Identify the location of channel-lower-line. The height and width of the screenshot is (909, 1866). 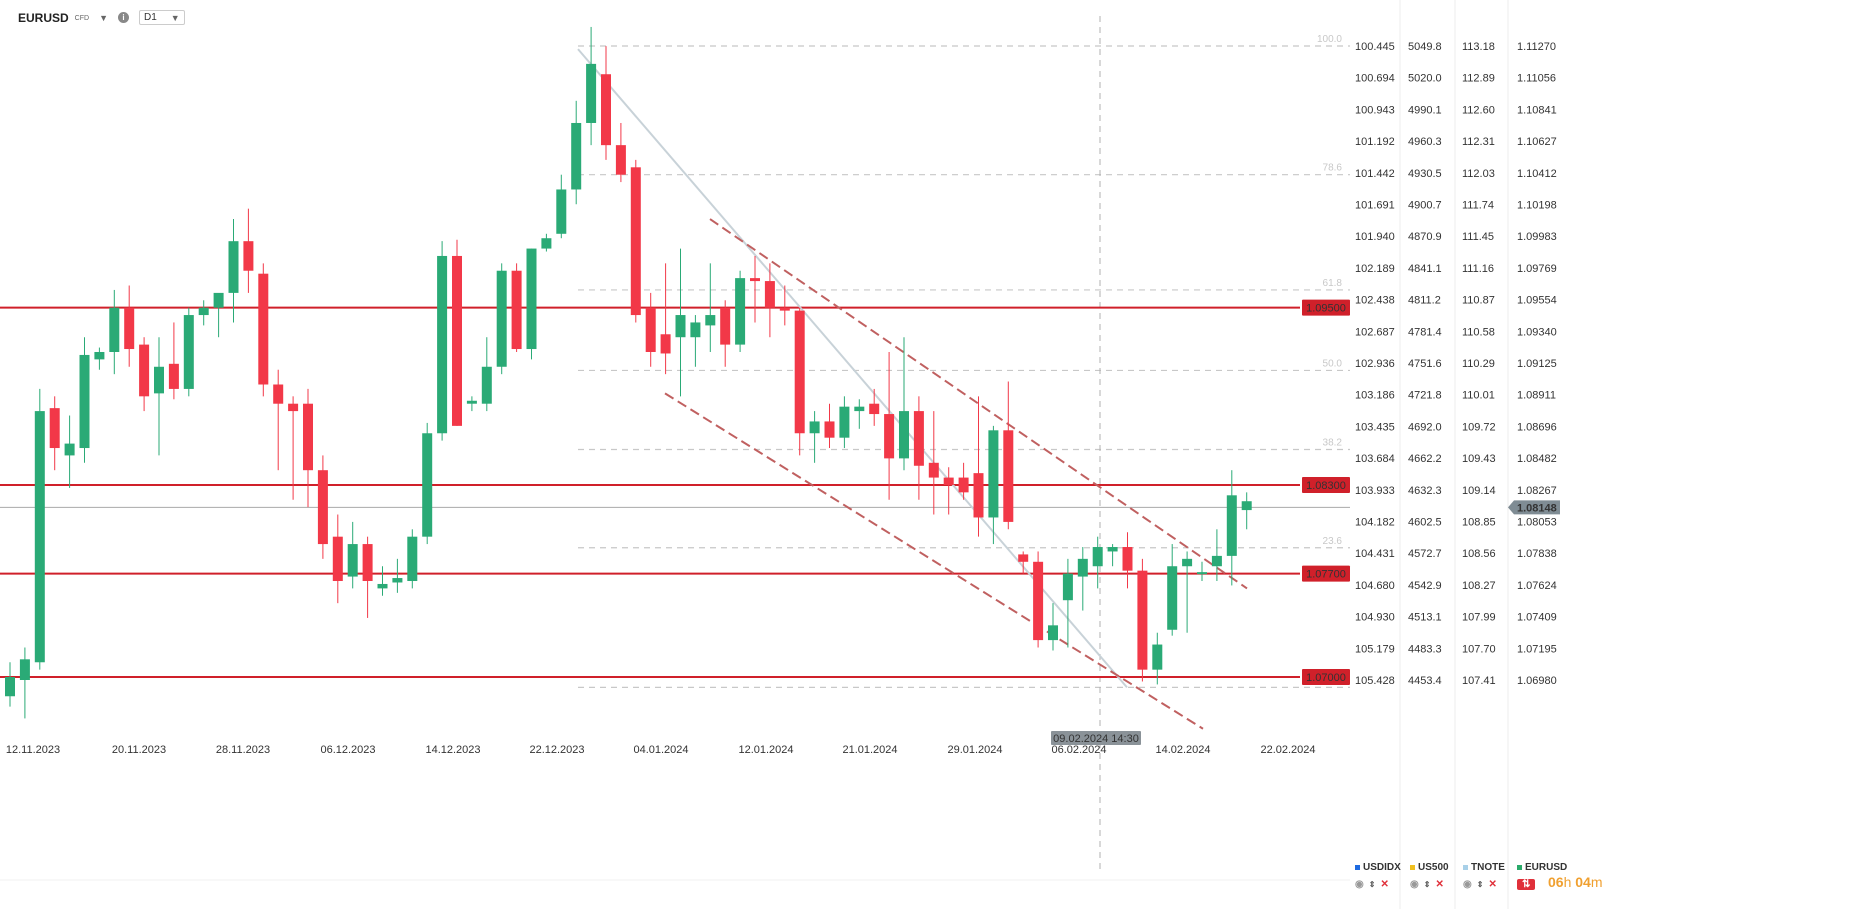
(934, 561).